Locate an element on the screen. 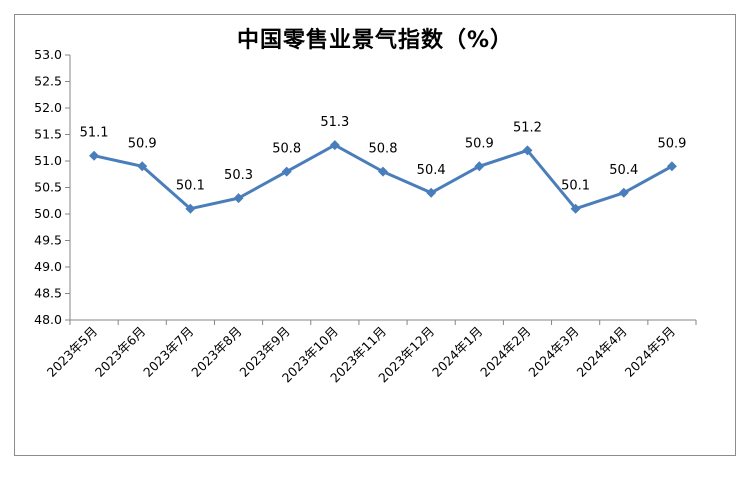 This screenshot has height=477, width=750. y-tick-label: 51.0 is located at coordinates (48, 160).